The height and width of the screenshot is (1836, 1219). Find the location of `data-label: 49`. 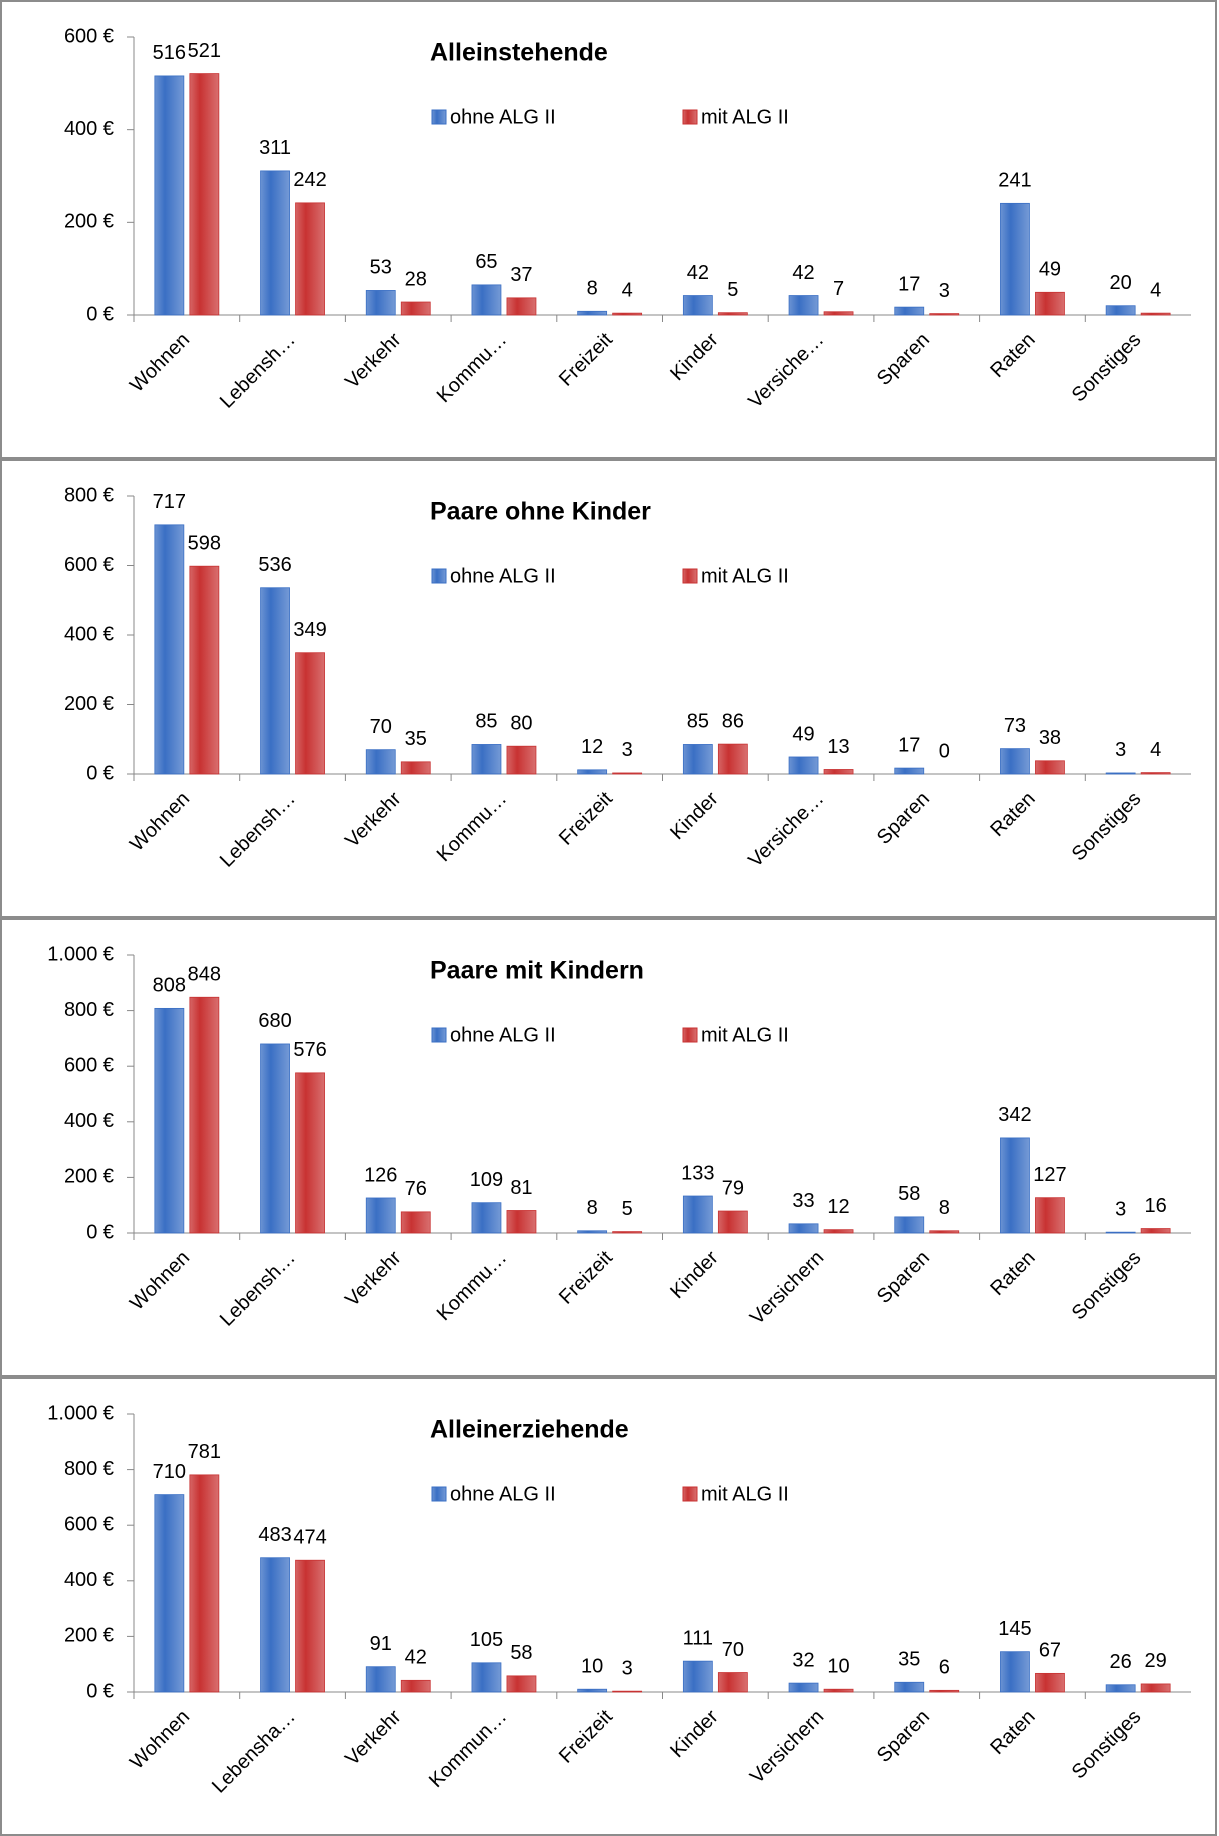

data-label: 49 is located at coordinates (803, 734).